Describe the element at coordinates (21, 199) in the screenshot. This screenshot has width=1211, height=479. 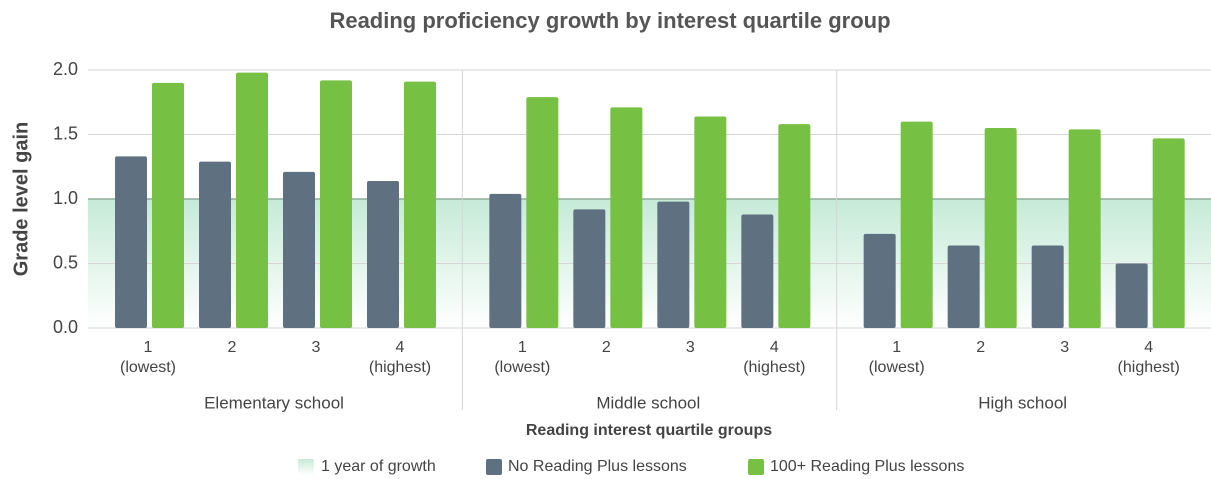
I see `y-axis-label: Grade level gain` at that location.